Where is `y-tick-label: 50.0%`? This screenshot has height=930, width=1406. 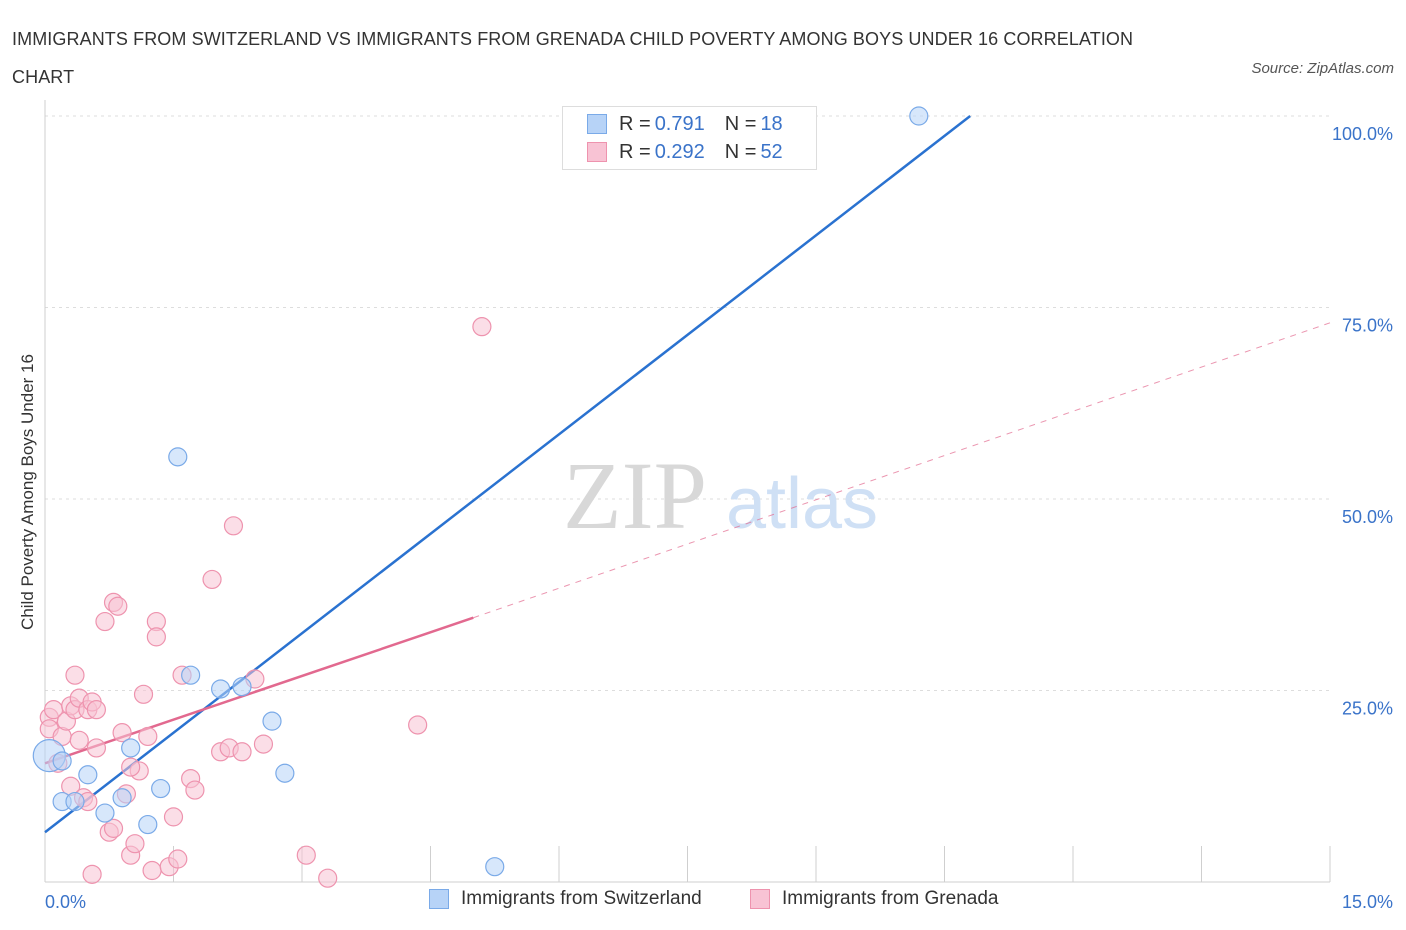 y-tick-label: 50.0% is located at coordinates (1367, 517).